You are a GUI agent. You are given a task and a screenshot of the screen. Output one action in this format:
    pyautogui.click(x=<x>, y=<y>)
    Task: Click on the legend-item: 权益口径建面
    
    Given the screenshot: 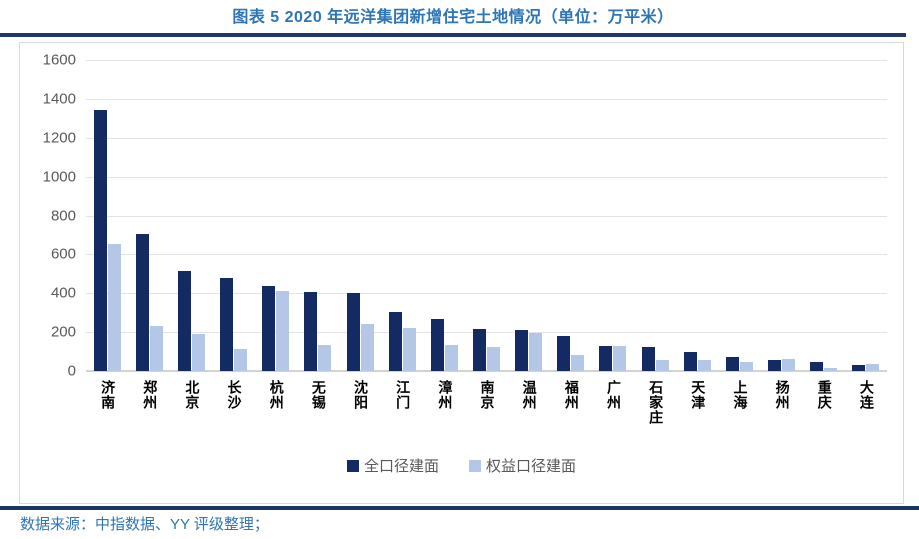 What is the action you would take?
    pyautogui.click(x=522, y=465)
    